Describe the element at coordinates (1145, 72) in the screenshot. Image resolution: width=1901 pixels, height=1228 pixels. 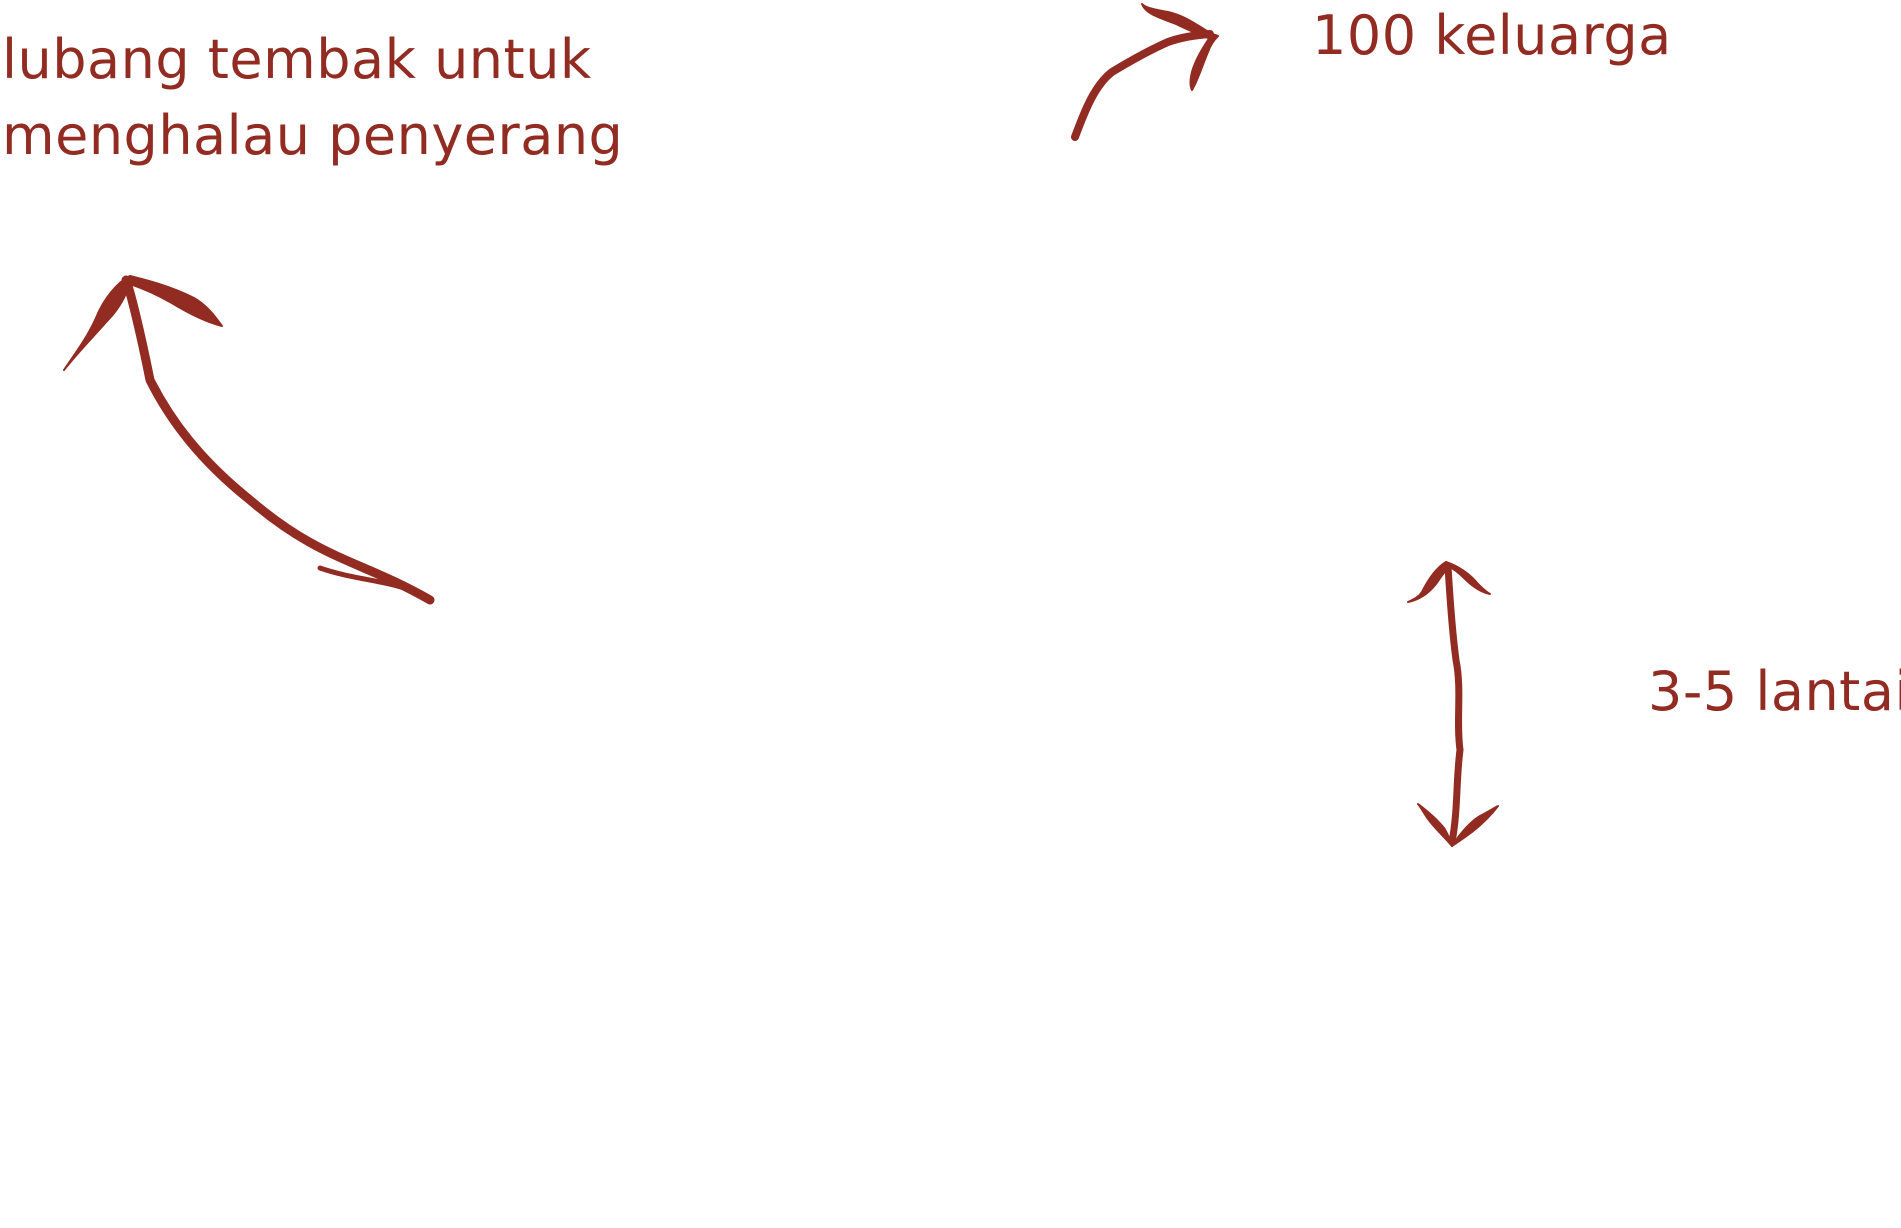
I see `curved-arrow-up-right-icon` at that location.